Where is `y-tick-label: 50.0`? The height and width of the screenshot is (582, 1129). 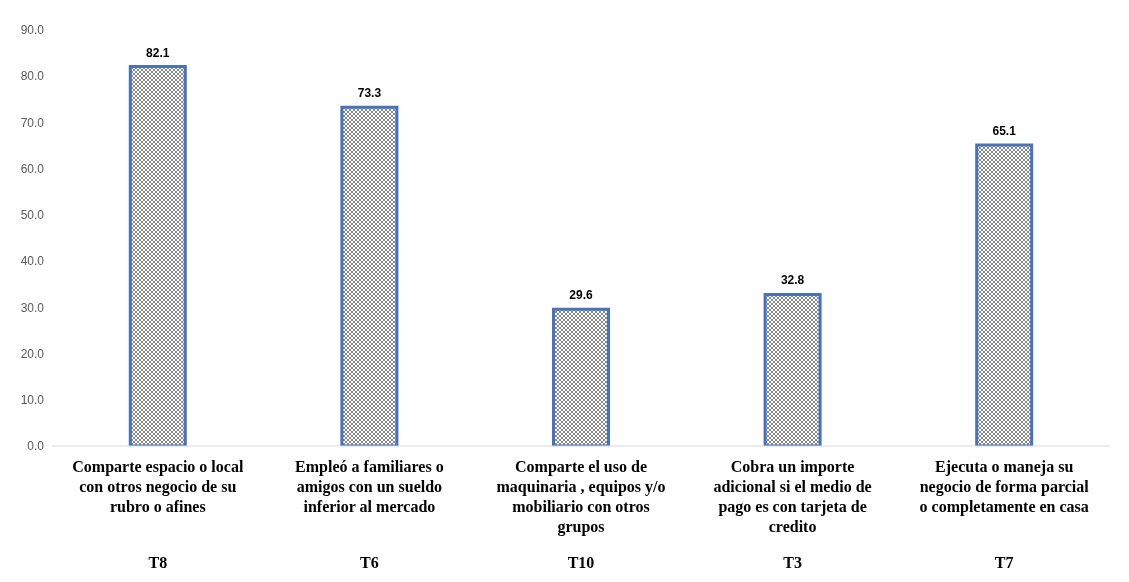 y-tick-label: 50.0 is located at coordinates (32, 215).